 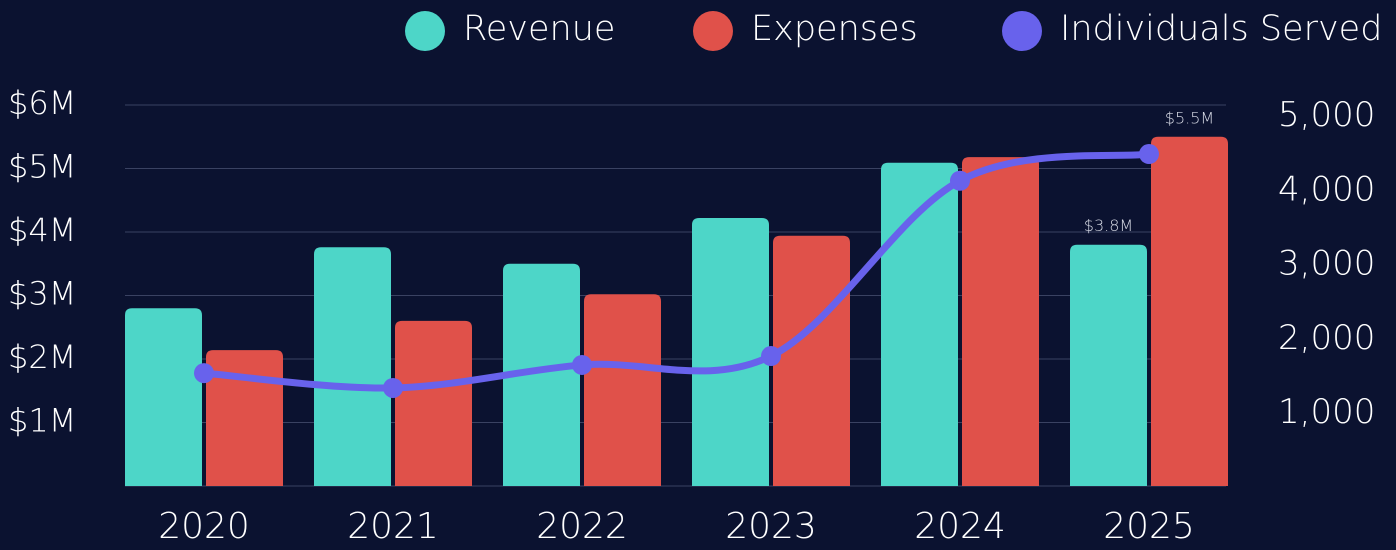 What do you see at coordinates (582, 526) in the screenshot?
I see `x-tick-label: 2022` at bounding box center [582, 526].